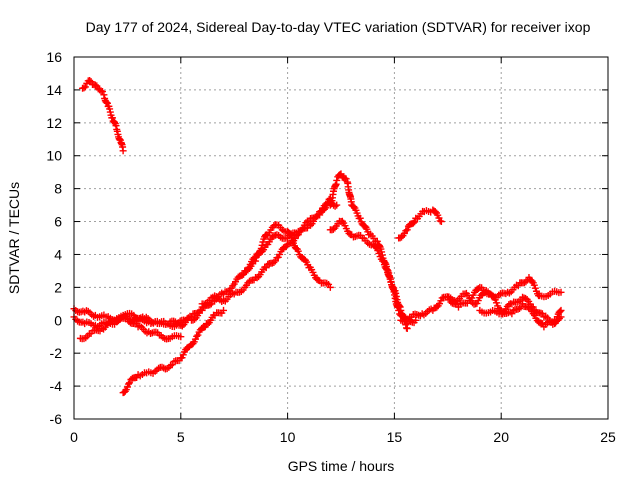  Describe the element at coordinates (58, 189) in the screenshot. I see `y-tick-label: 8` at that location.